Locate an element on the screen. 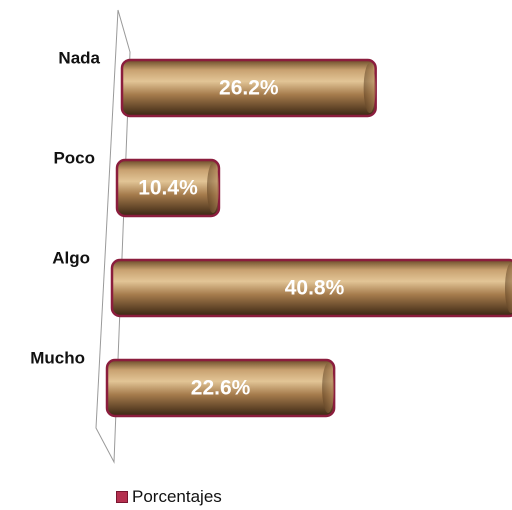  axis-wall is located at coordinates (113, 236).